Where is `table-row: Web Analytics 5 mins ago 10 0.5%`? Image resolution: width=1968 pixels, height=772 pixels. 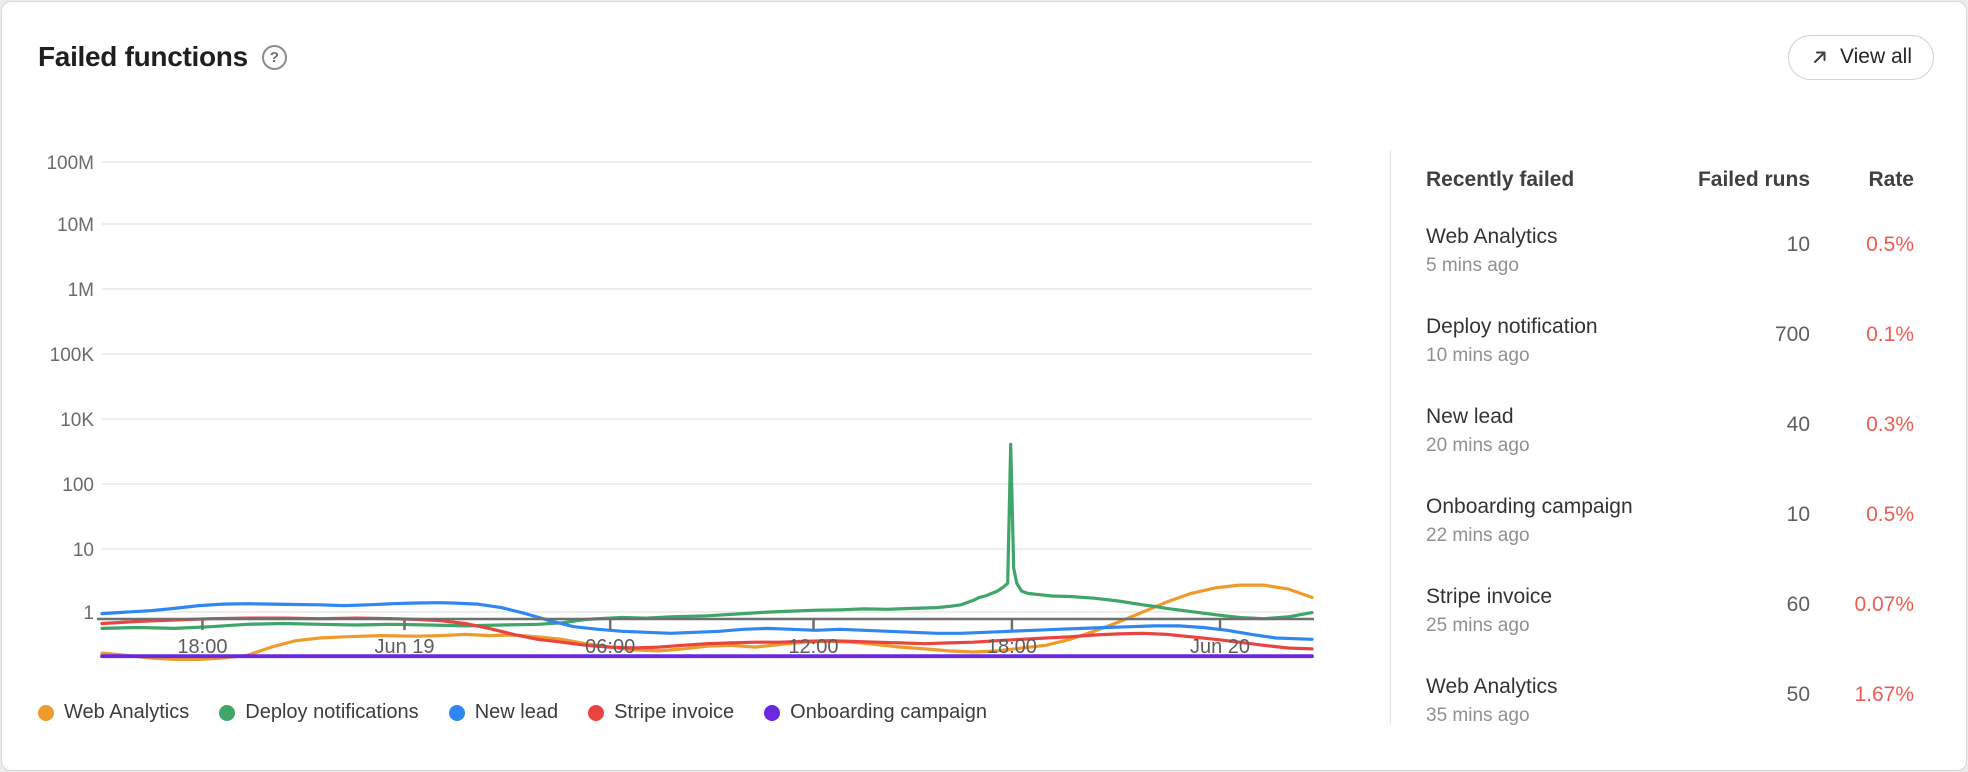
table-row: Web Analytics 5 mins ago 10 0.5% is located at coordinates (1670, 259).